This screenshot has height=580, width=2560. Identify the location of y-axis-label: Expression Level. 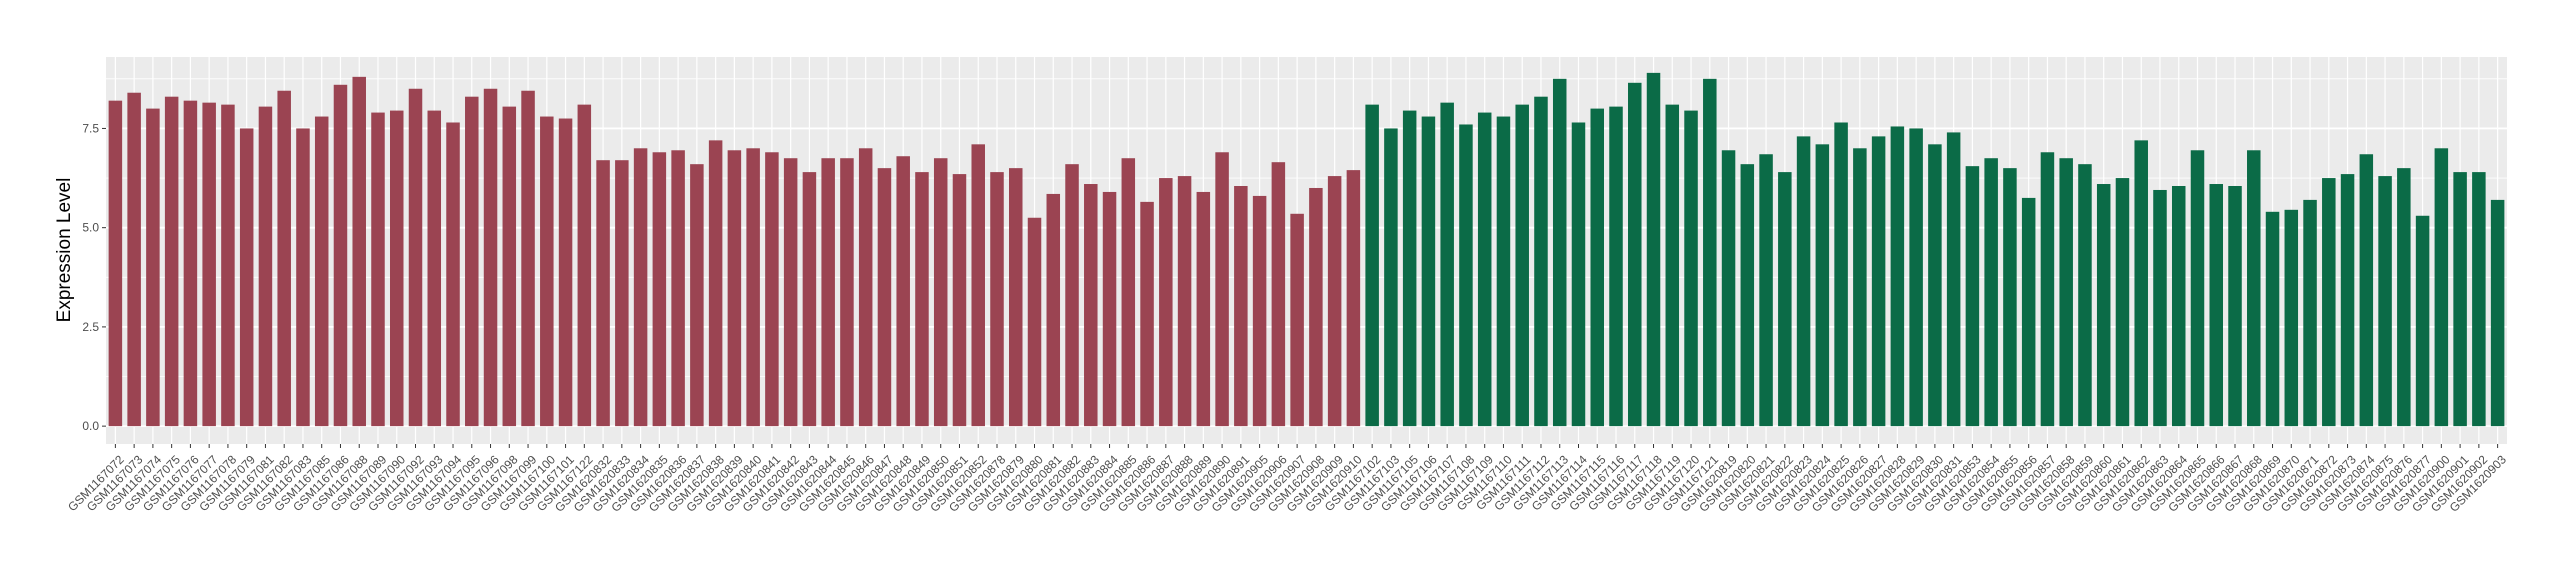
(64, 250).